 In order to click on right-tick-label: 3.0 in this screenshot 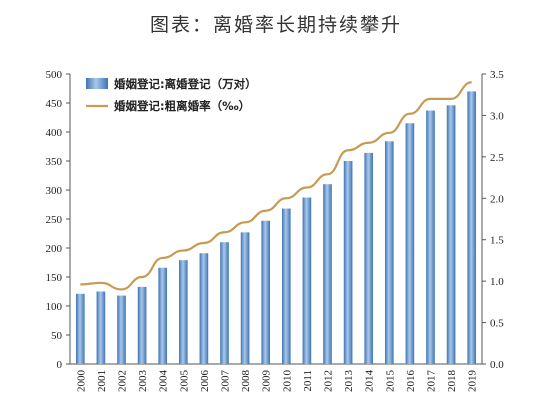, I will do `click(497, 116)`.